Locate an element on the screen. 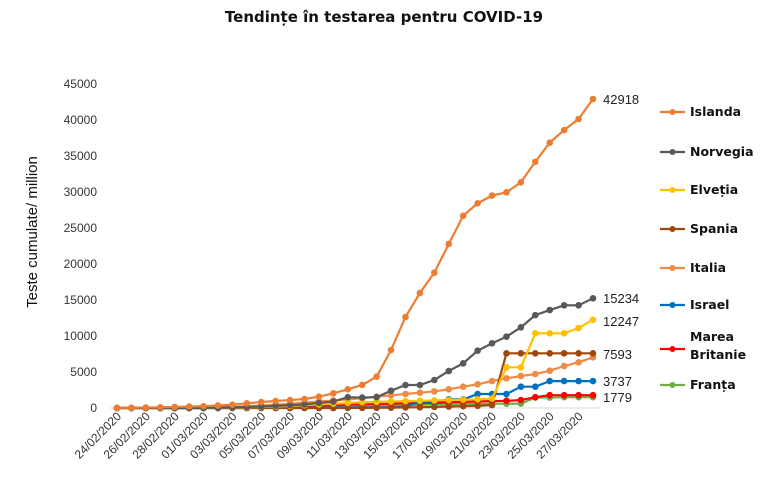 This screenshot has height=492, width=768. legend-label: Islanda is located at coordinates (715, 111).